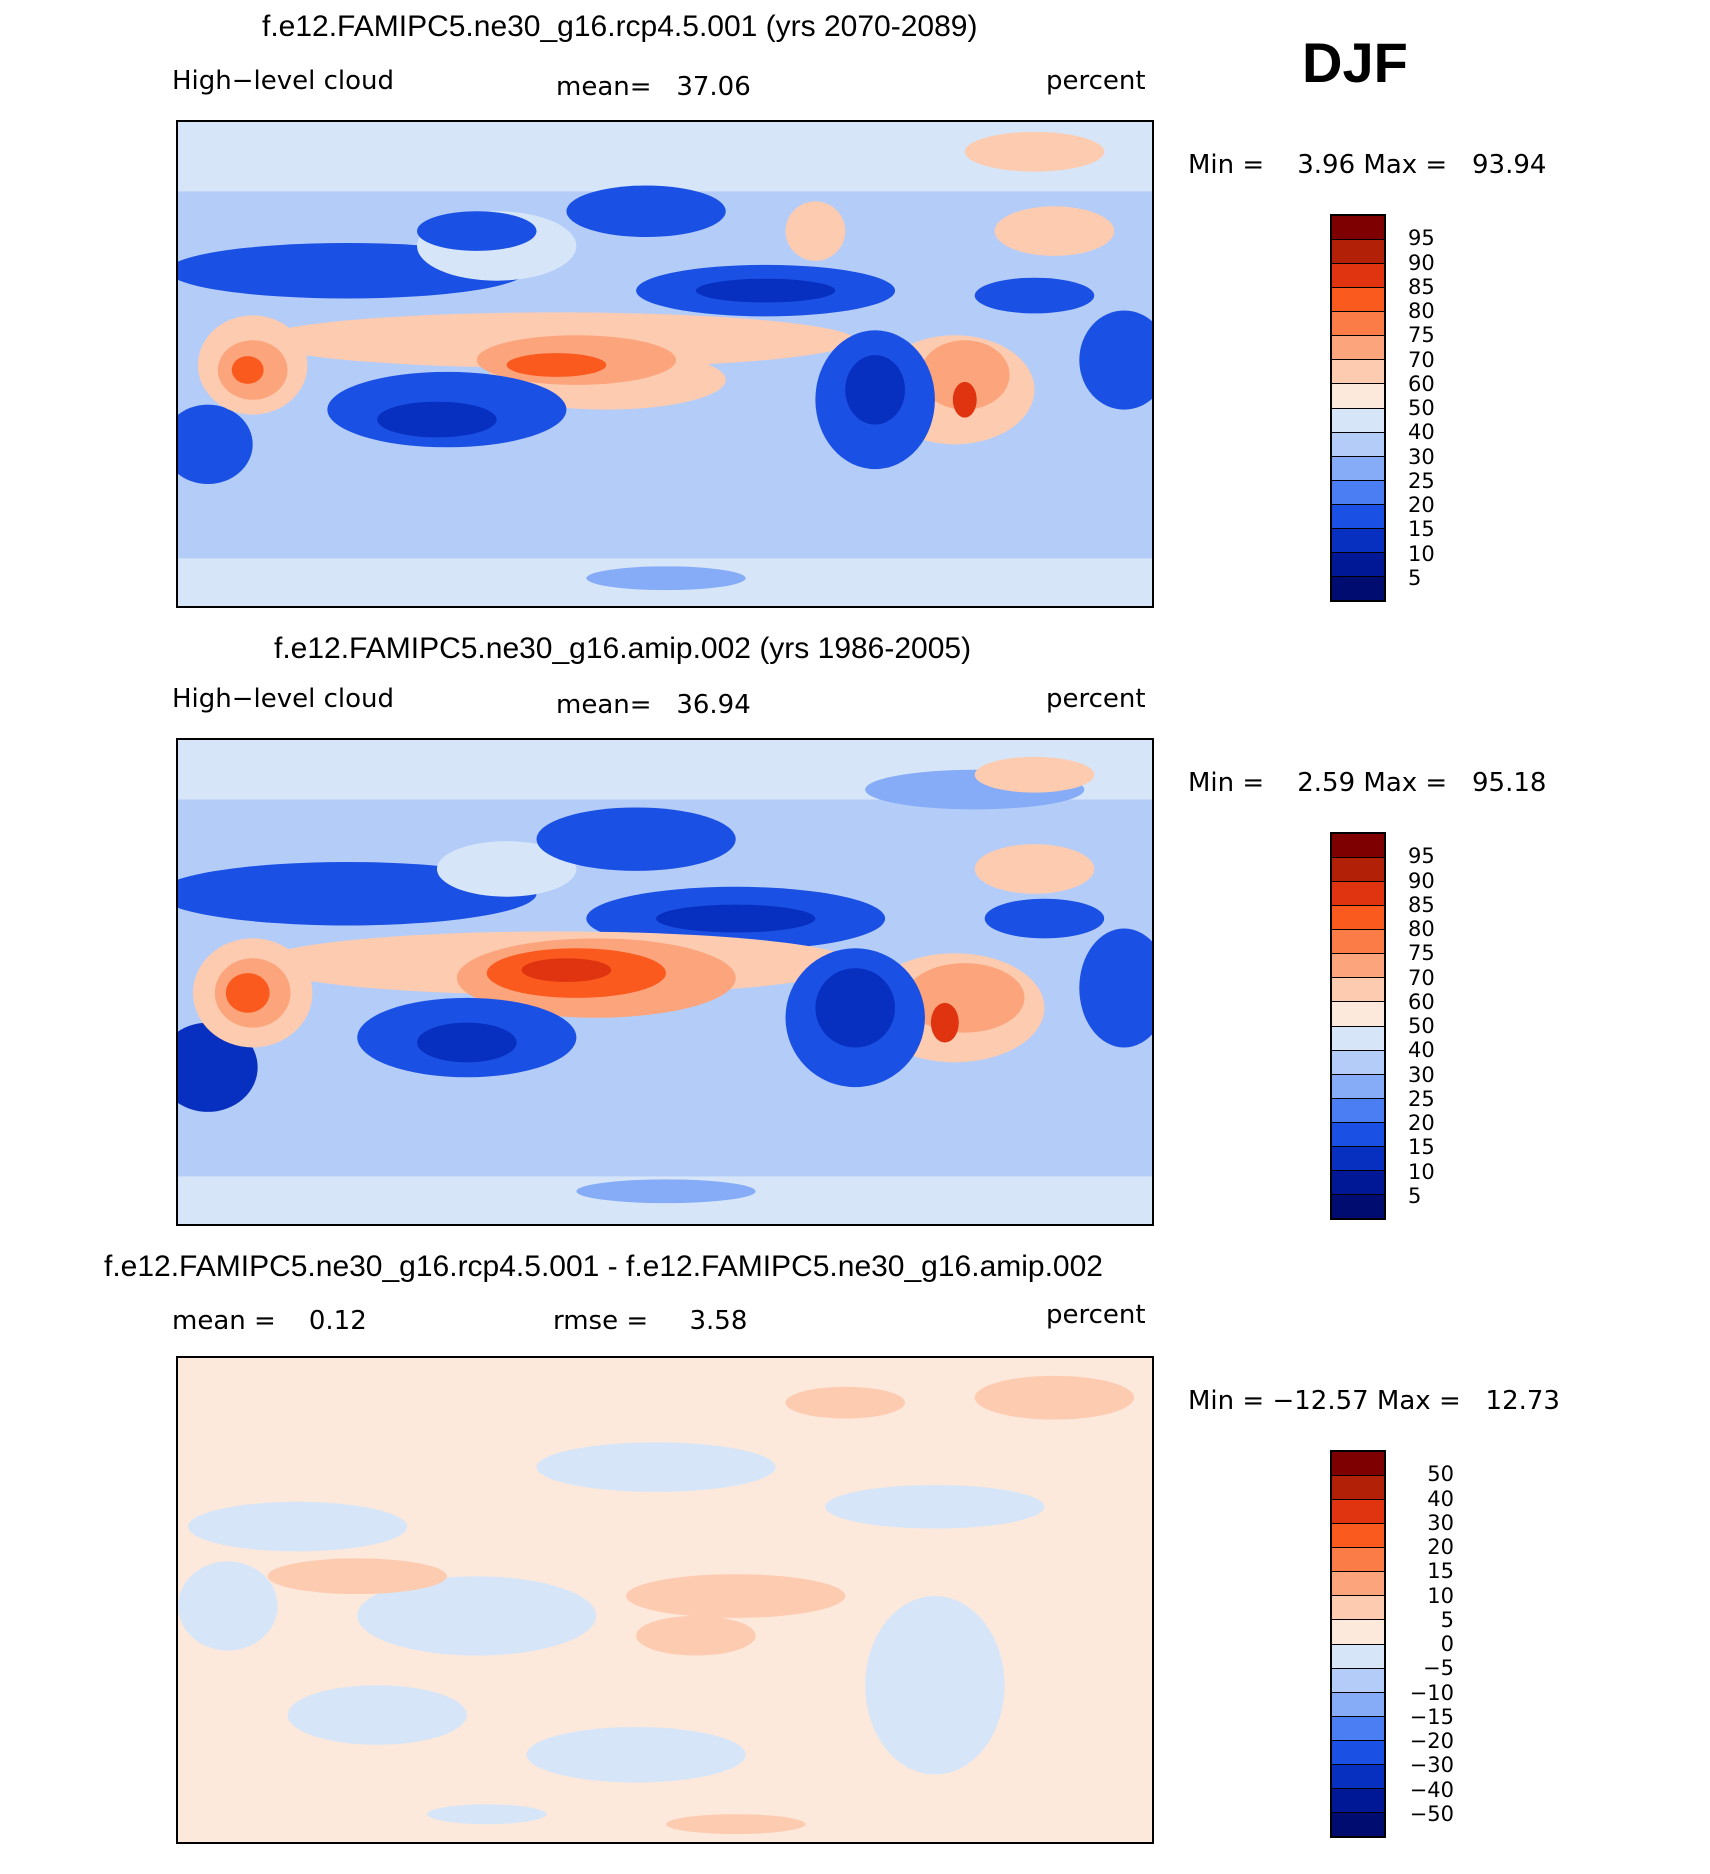  I want to click on panel1-map, so click(665, 364).